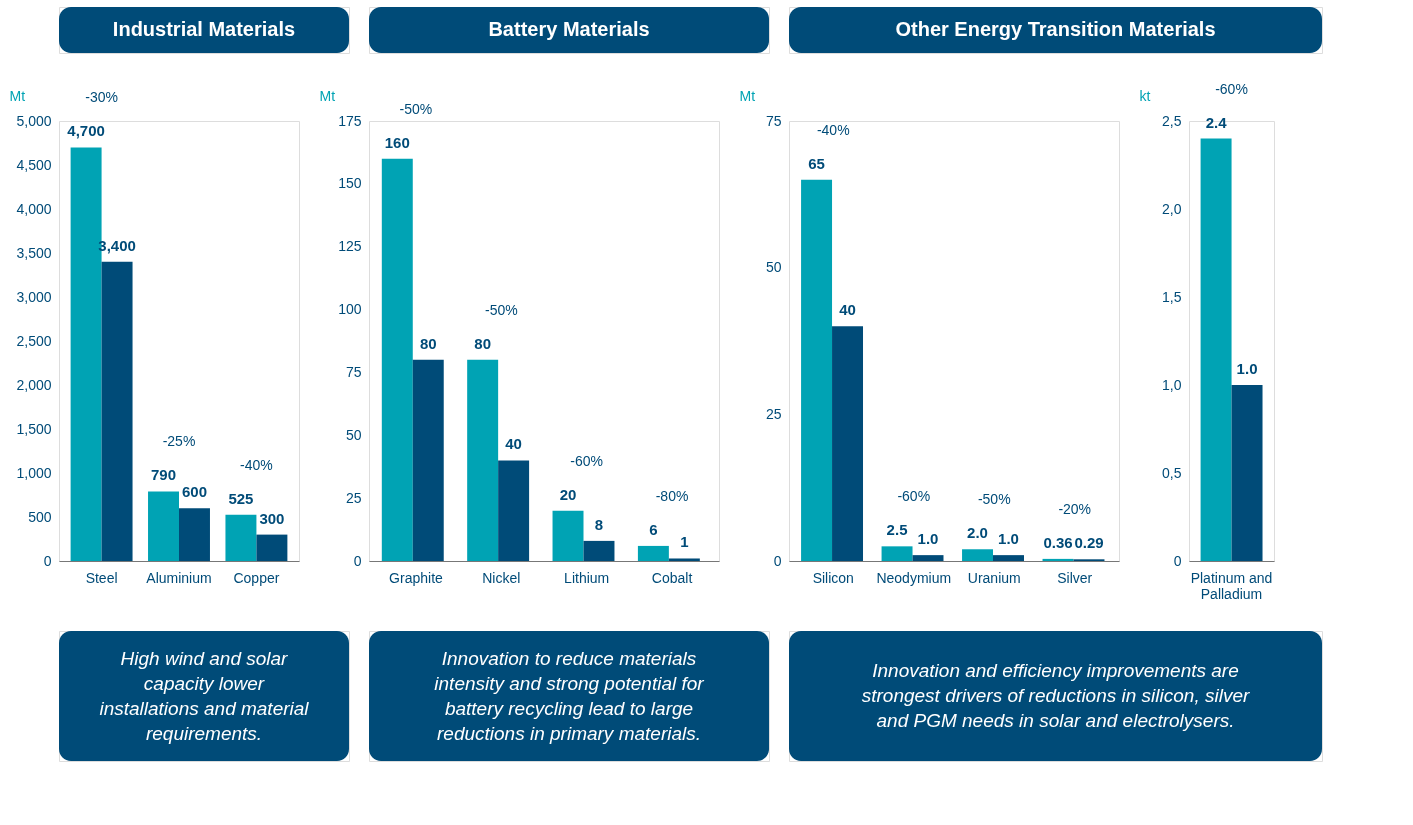  What do you see at coordinates (1172, 120) in the screenshot?
I see `y-tick-label: 2,5` at bounding box center [1172, 120].